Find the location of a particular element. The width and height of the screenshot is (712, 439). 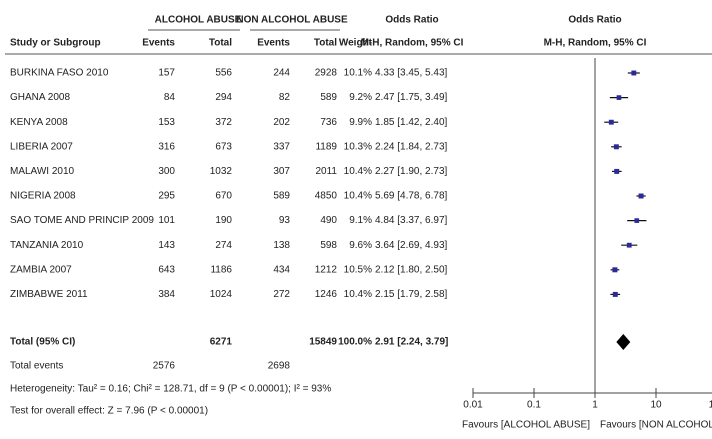

cell: 157 is located at coordinates (166, 73).